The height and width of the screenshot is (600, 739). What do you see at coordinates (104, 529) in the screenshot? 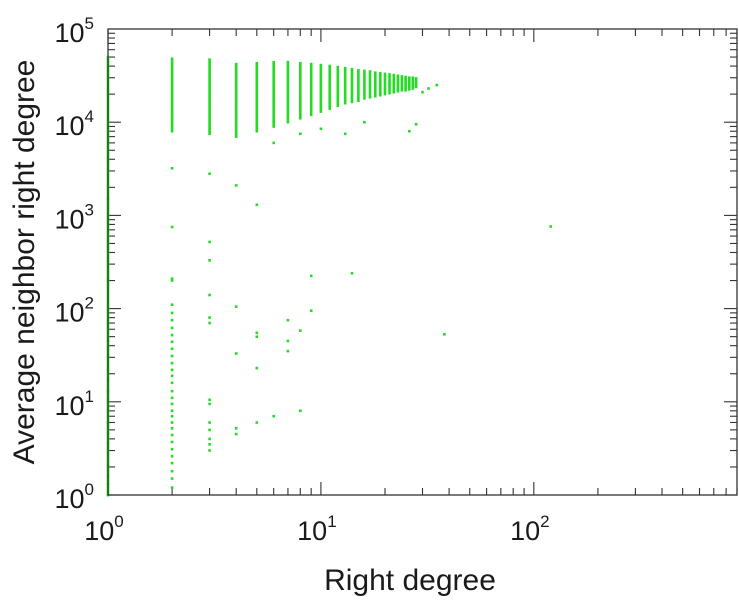
I see `x-tick-label: 100` at bounding box center [104, 529].